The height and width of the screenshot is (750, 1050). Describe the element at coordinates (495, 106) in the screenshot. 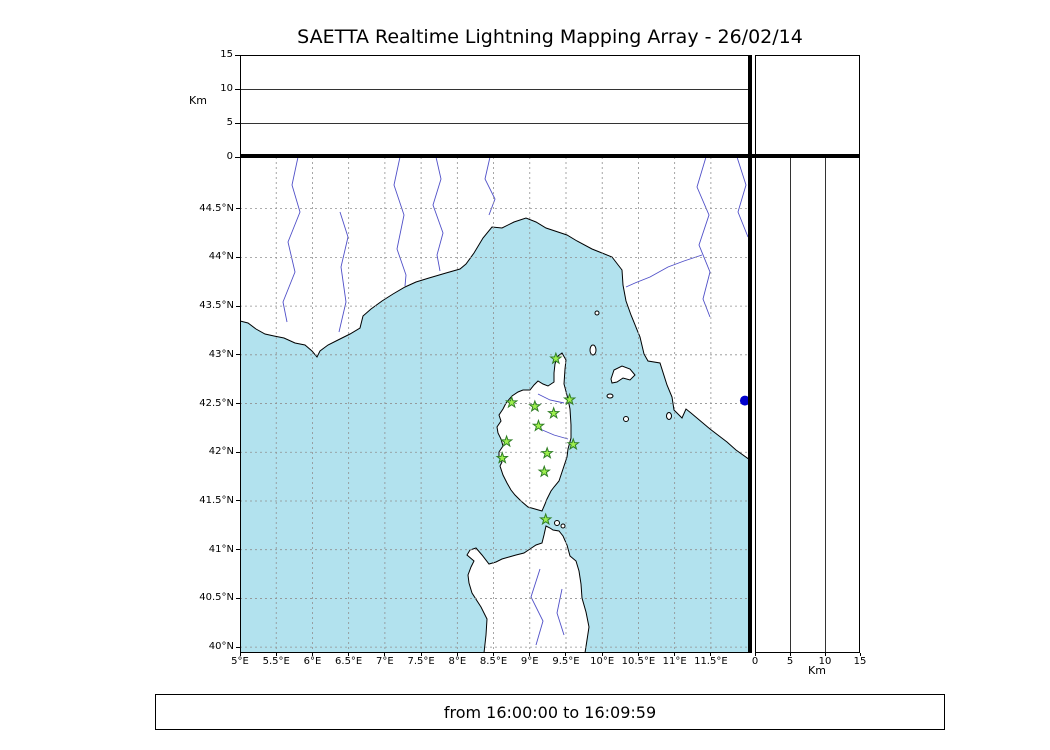

I see `altitude-longitude-panel` at that location.